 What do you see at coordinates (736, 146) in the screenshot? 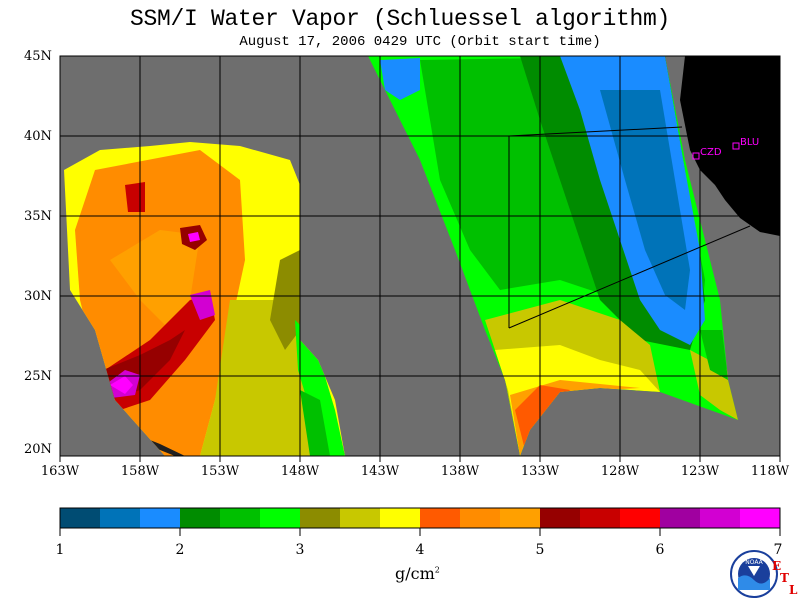
I see `site-marker-blu` at bounding box center [736, 146].